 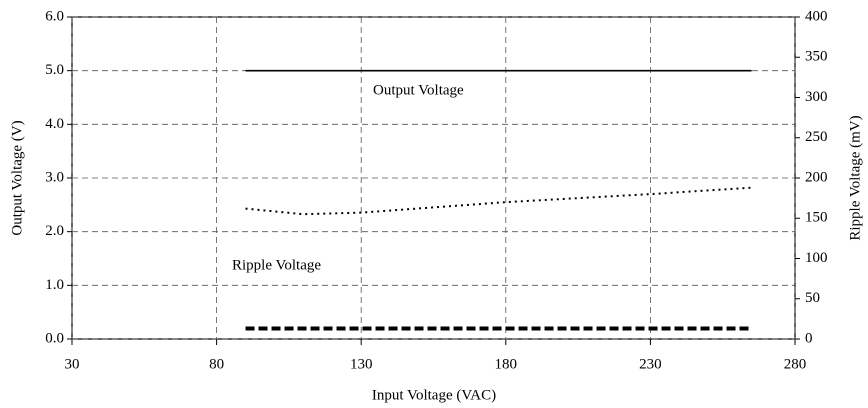 I want to click on y-axis-label: Output Voltage (V), so click(x=17, y=177).